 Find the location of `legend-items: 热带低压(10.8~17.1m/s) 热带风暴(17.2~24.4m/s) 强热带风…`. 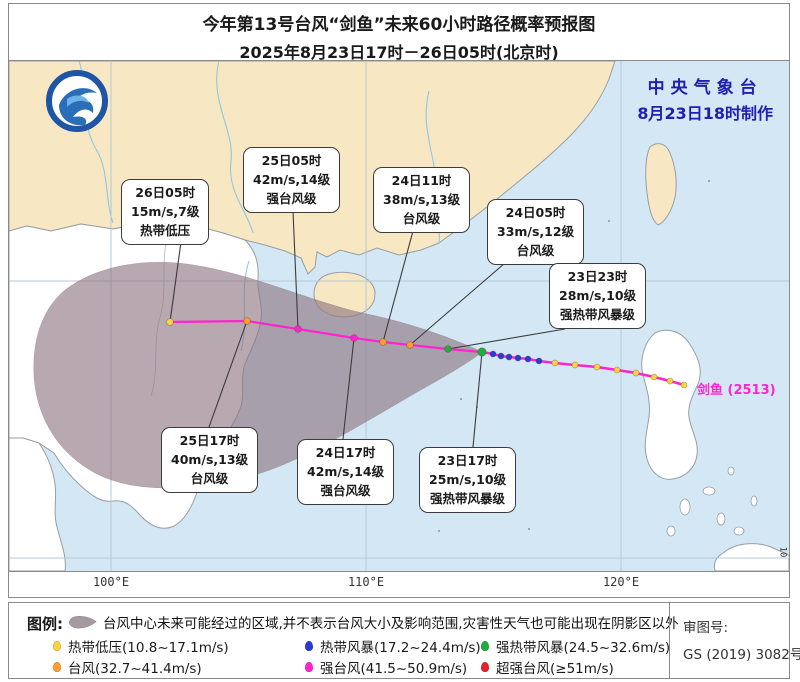

legend-items: 热带低压(10.8~17.1m/s) 热带风暴(17.2~24.4m/s) 强热带风… is located at coordinates (361, 656).